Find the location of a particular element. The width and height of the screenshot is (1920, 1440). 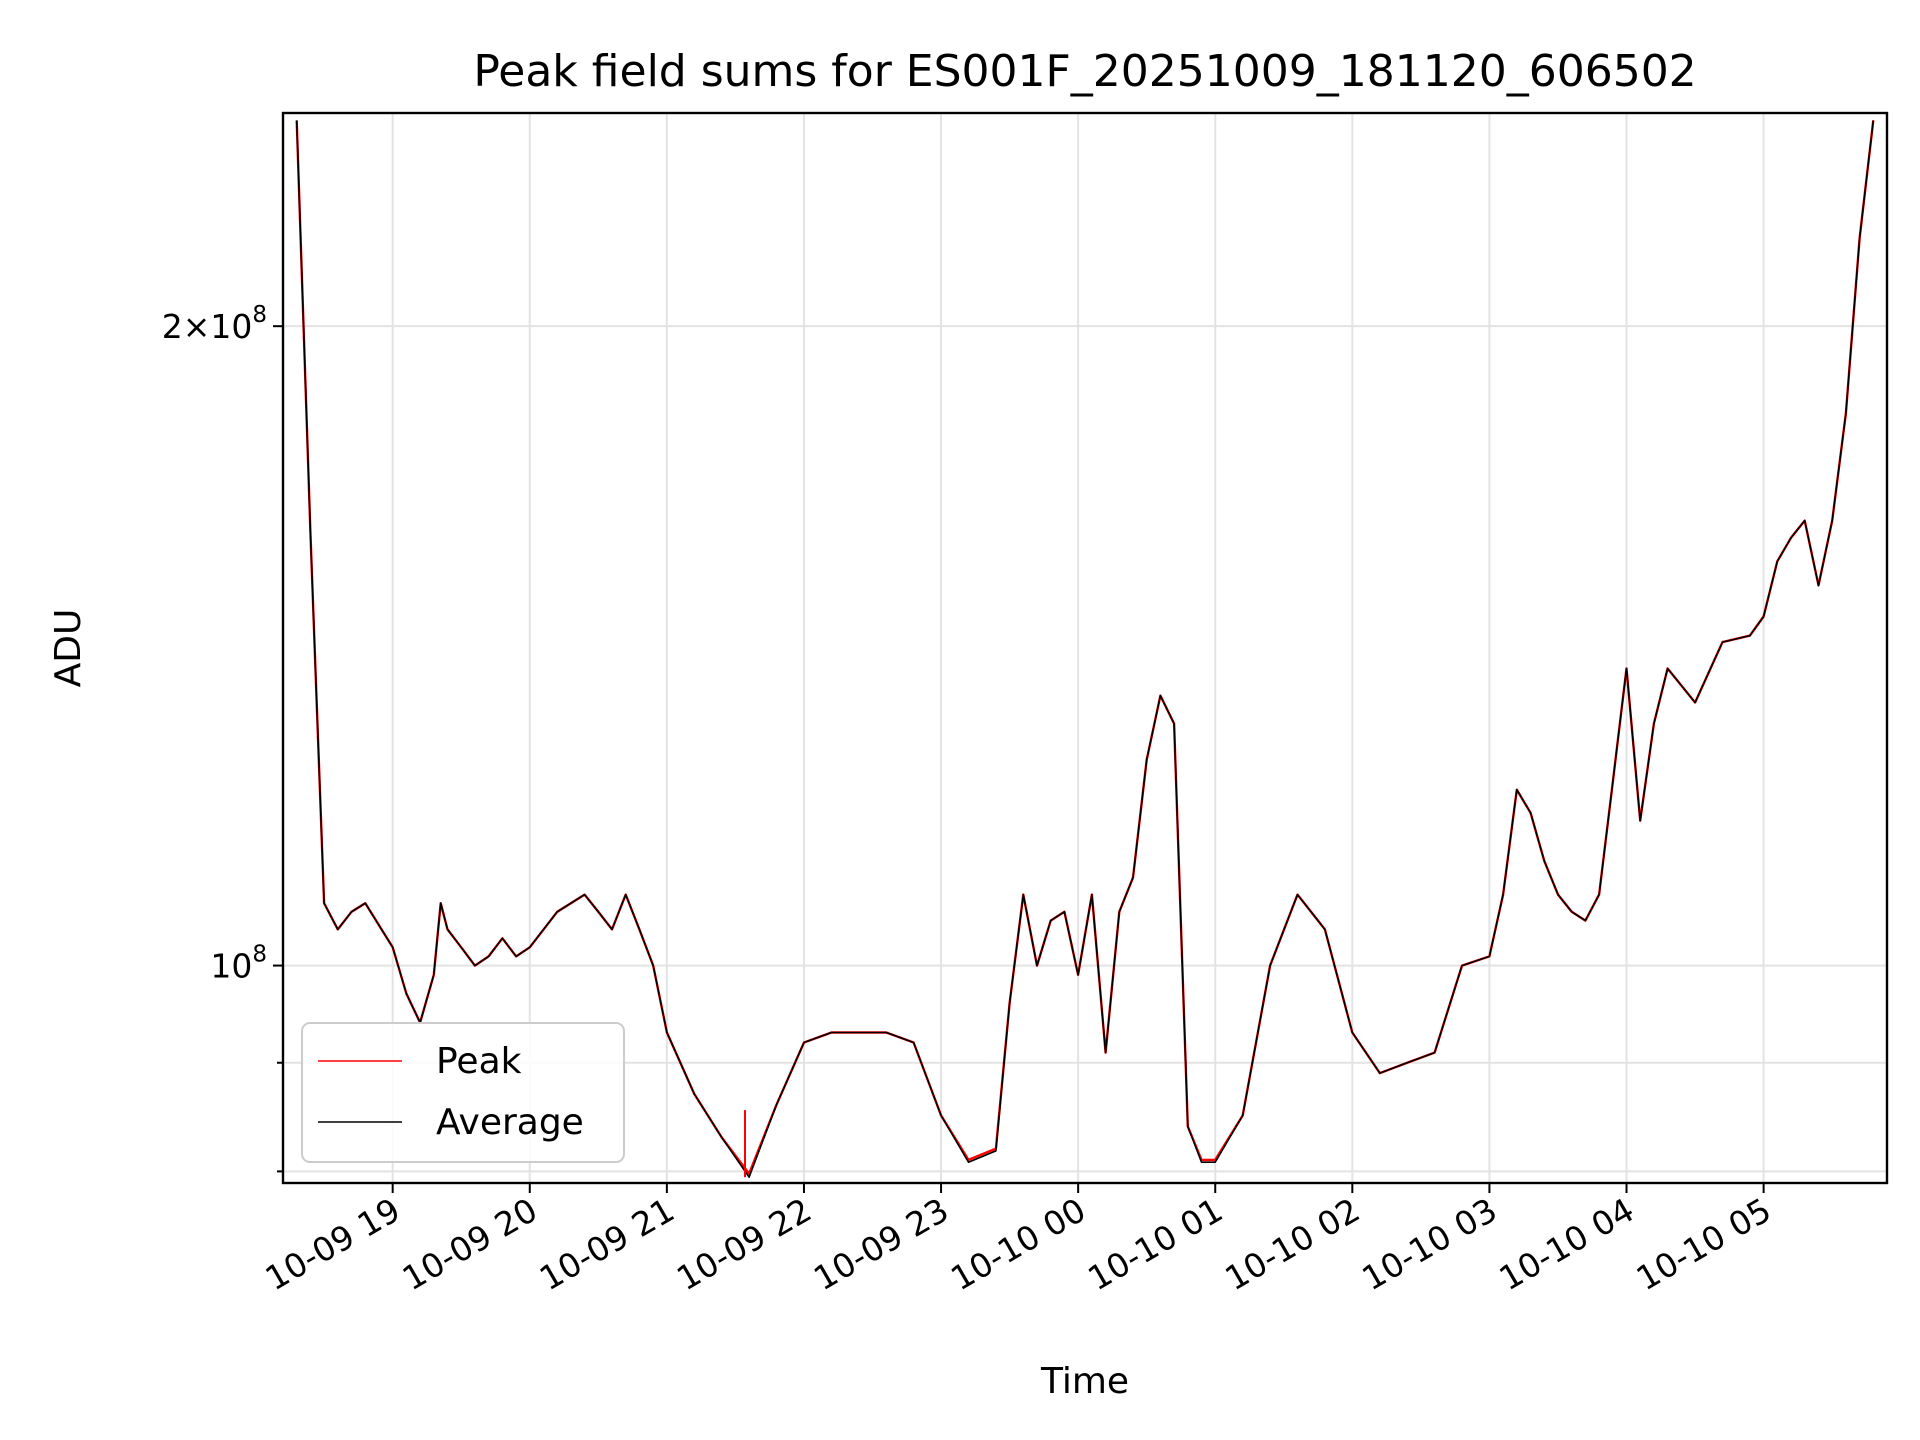

y-axis-label: ADU is located at coordinates (68, 648).